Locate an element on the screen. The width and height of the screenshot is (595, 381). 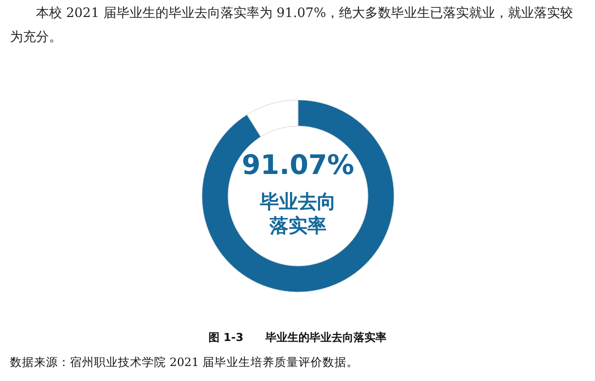
slice-label: 毕业去向落实率 is located at coordinates (297, 214).